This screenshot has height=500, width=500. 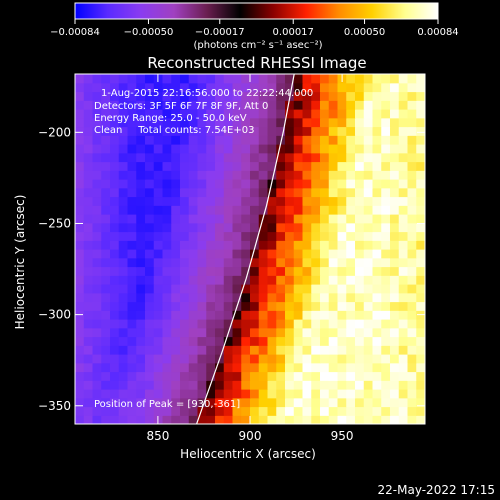 What do you see at coordinates (248, 454) in the screenshot?
I see `x-axis-label: Heliocentric X (arcsec)` at bounding box center [248, 454].